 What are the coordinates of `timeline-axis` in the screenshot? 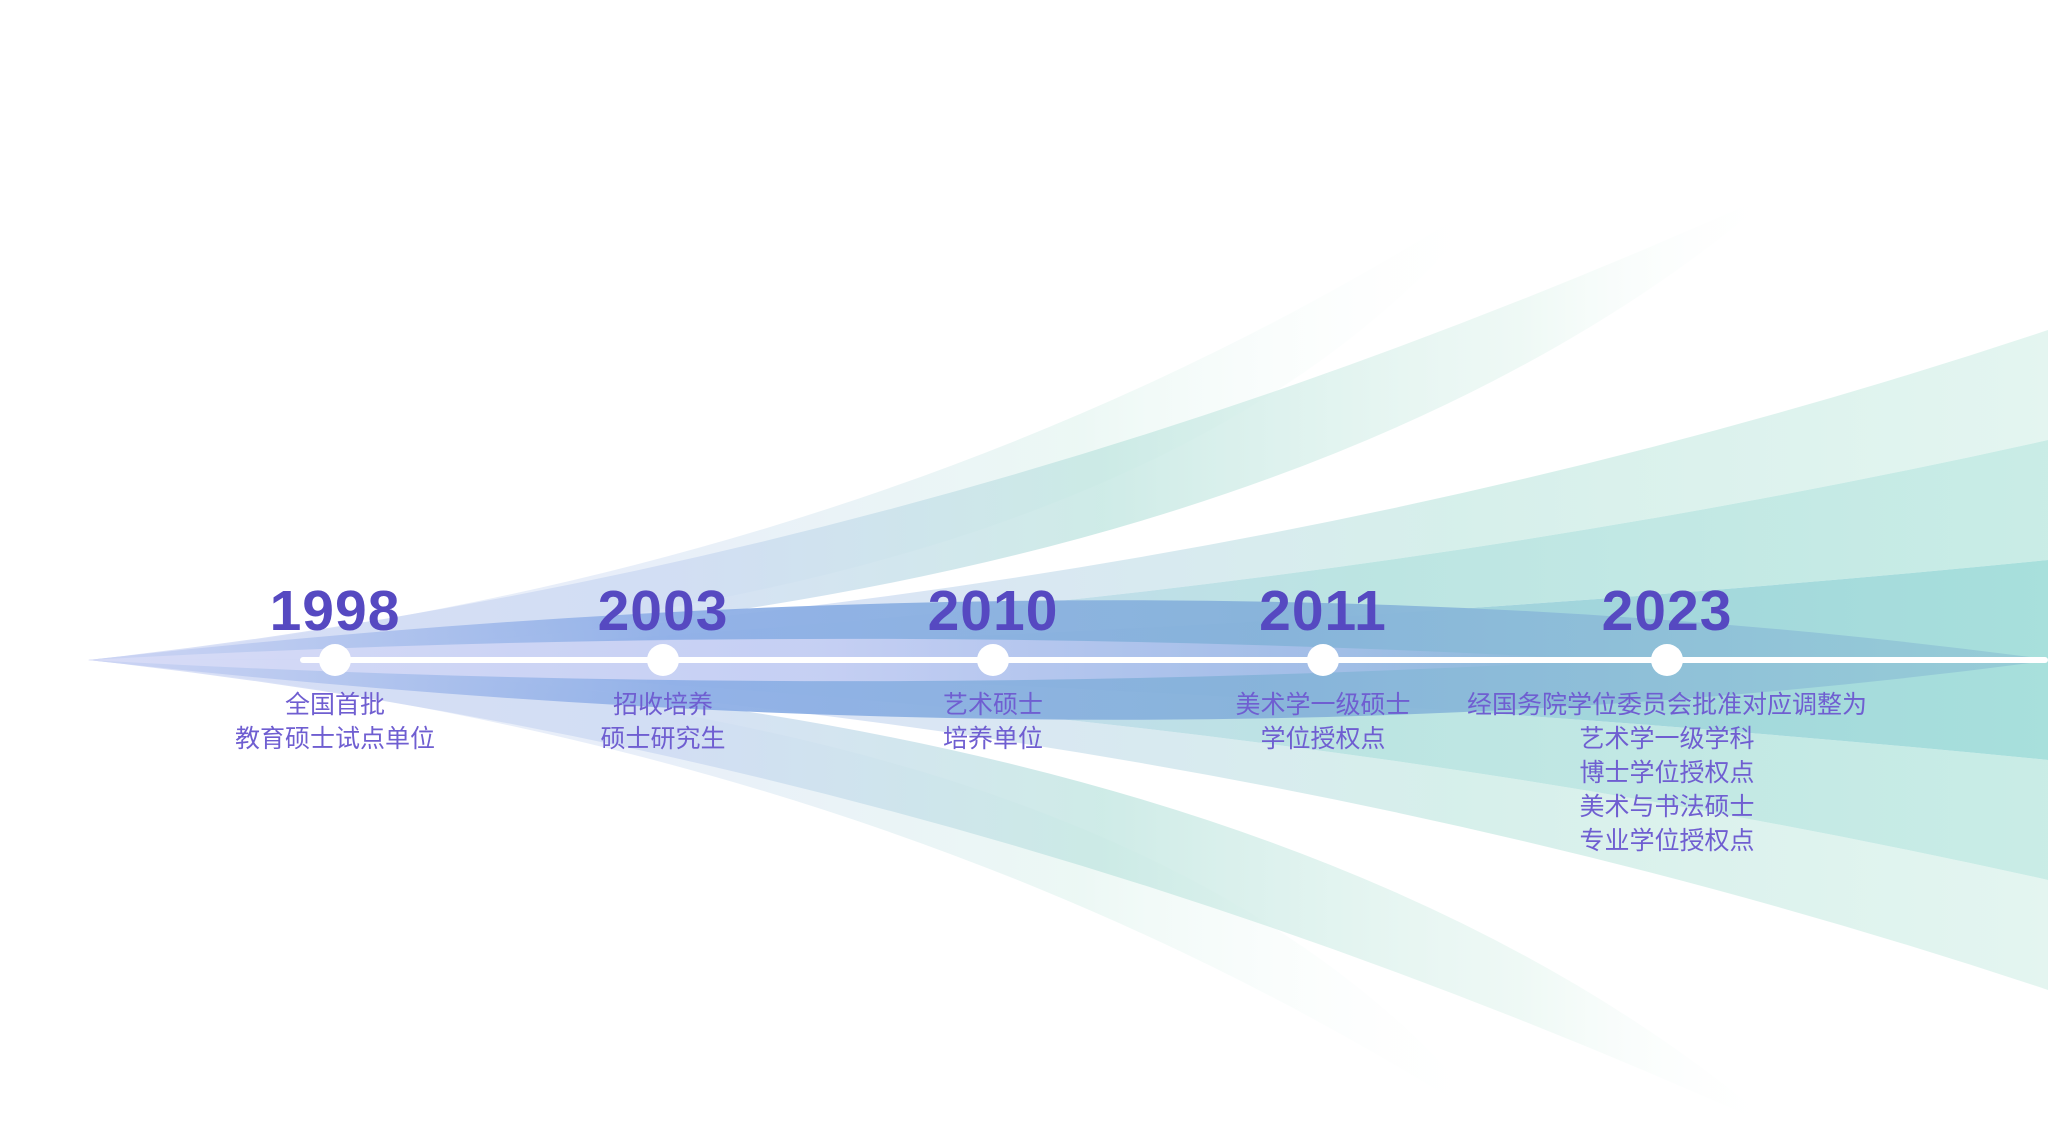 It's located at (1174, 660).